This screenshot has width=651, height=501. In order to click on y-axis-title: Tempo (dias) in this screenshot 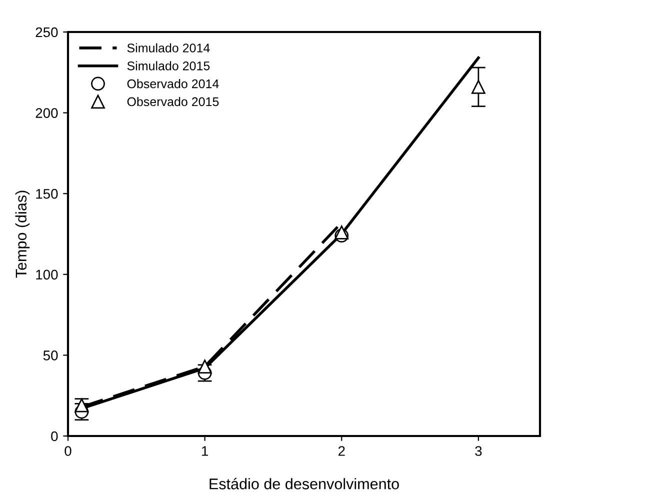, I will do `click(22, 234)`.